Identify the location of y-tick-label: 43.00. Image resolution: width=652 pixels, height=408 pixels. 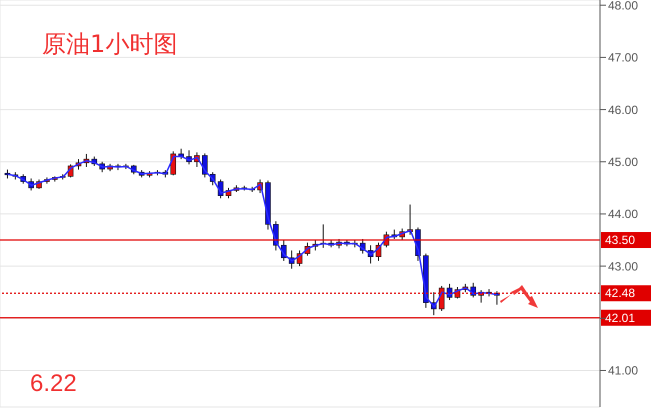
(623, 266).